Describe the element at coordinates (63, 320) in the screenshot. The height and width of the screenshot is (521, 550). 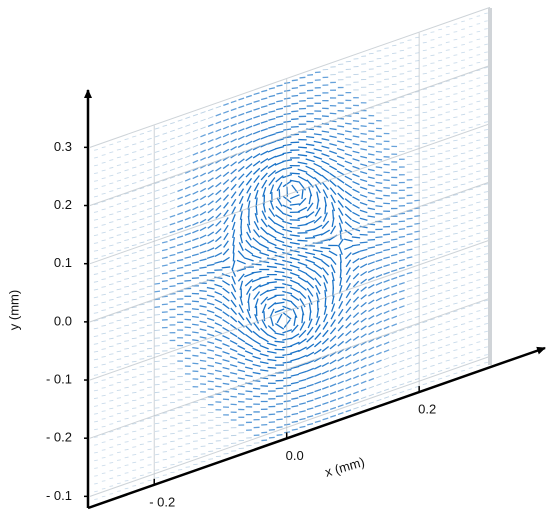
I see `y-tick-label: 0.0` at that location.